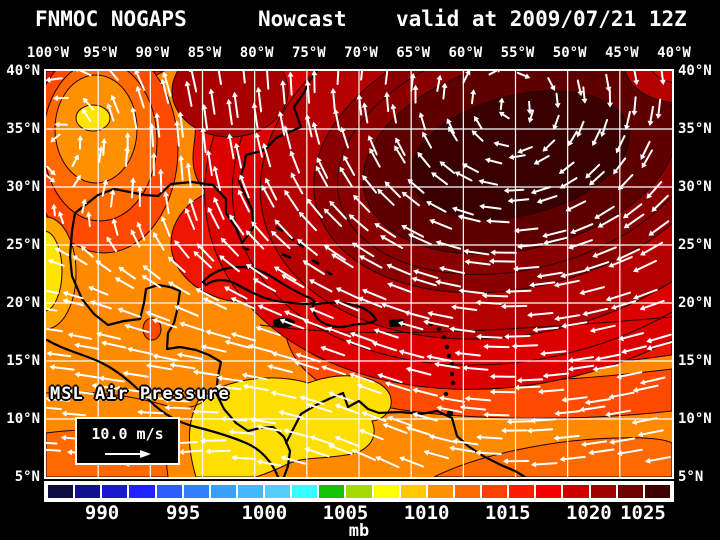 Image resolution: width=720 pixels, height=540 pixels. What do you see at coordinates (495, 491) in the screenshot?
I see `colorbar-cell` at bounding box center [495, 491].